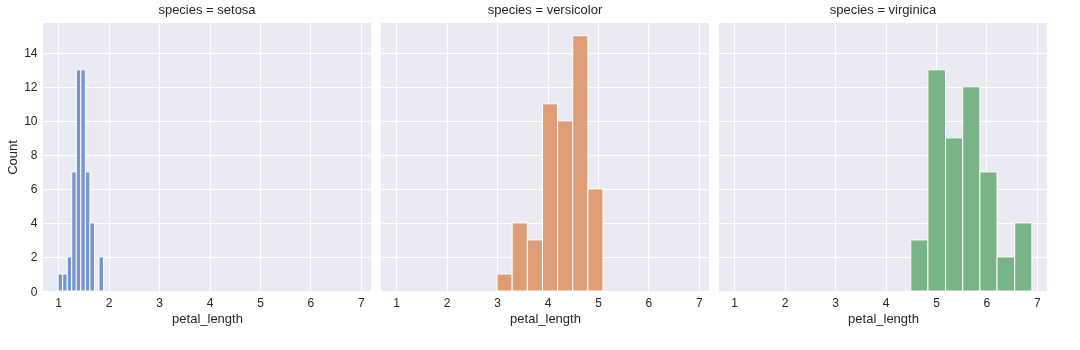 This screenshot has height=350, width=1080. I want to click on chart-title: species = versicolor, so click(545, 9).